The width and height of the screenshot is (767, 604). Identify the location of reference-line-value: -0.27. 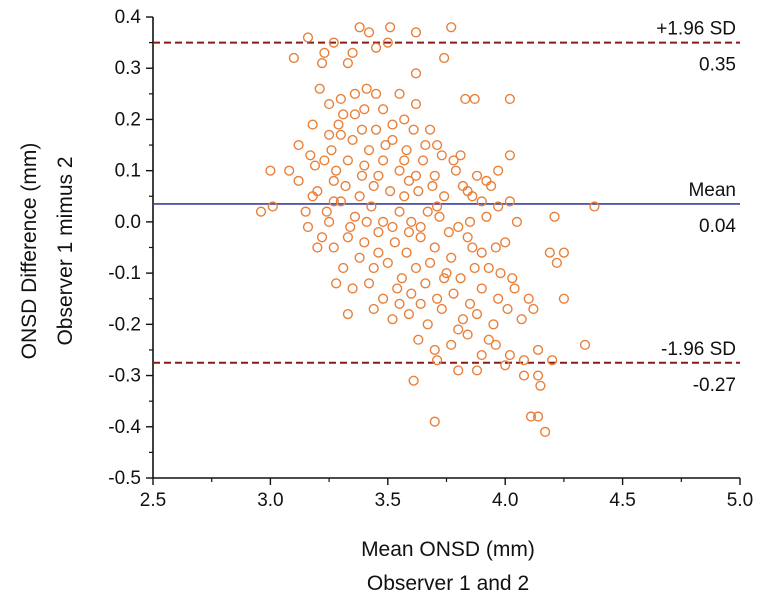
(714, 385).